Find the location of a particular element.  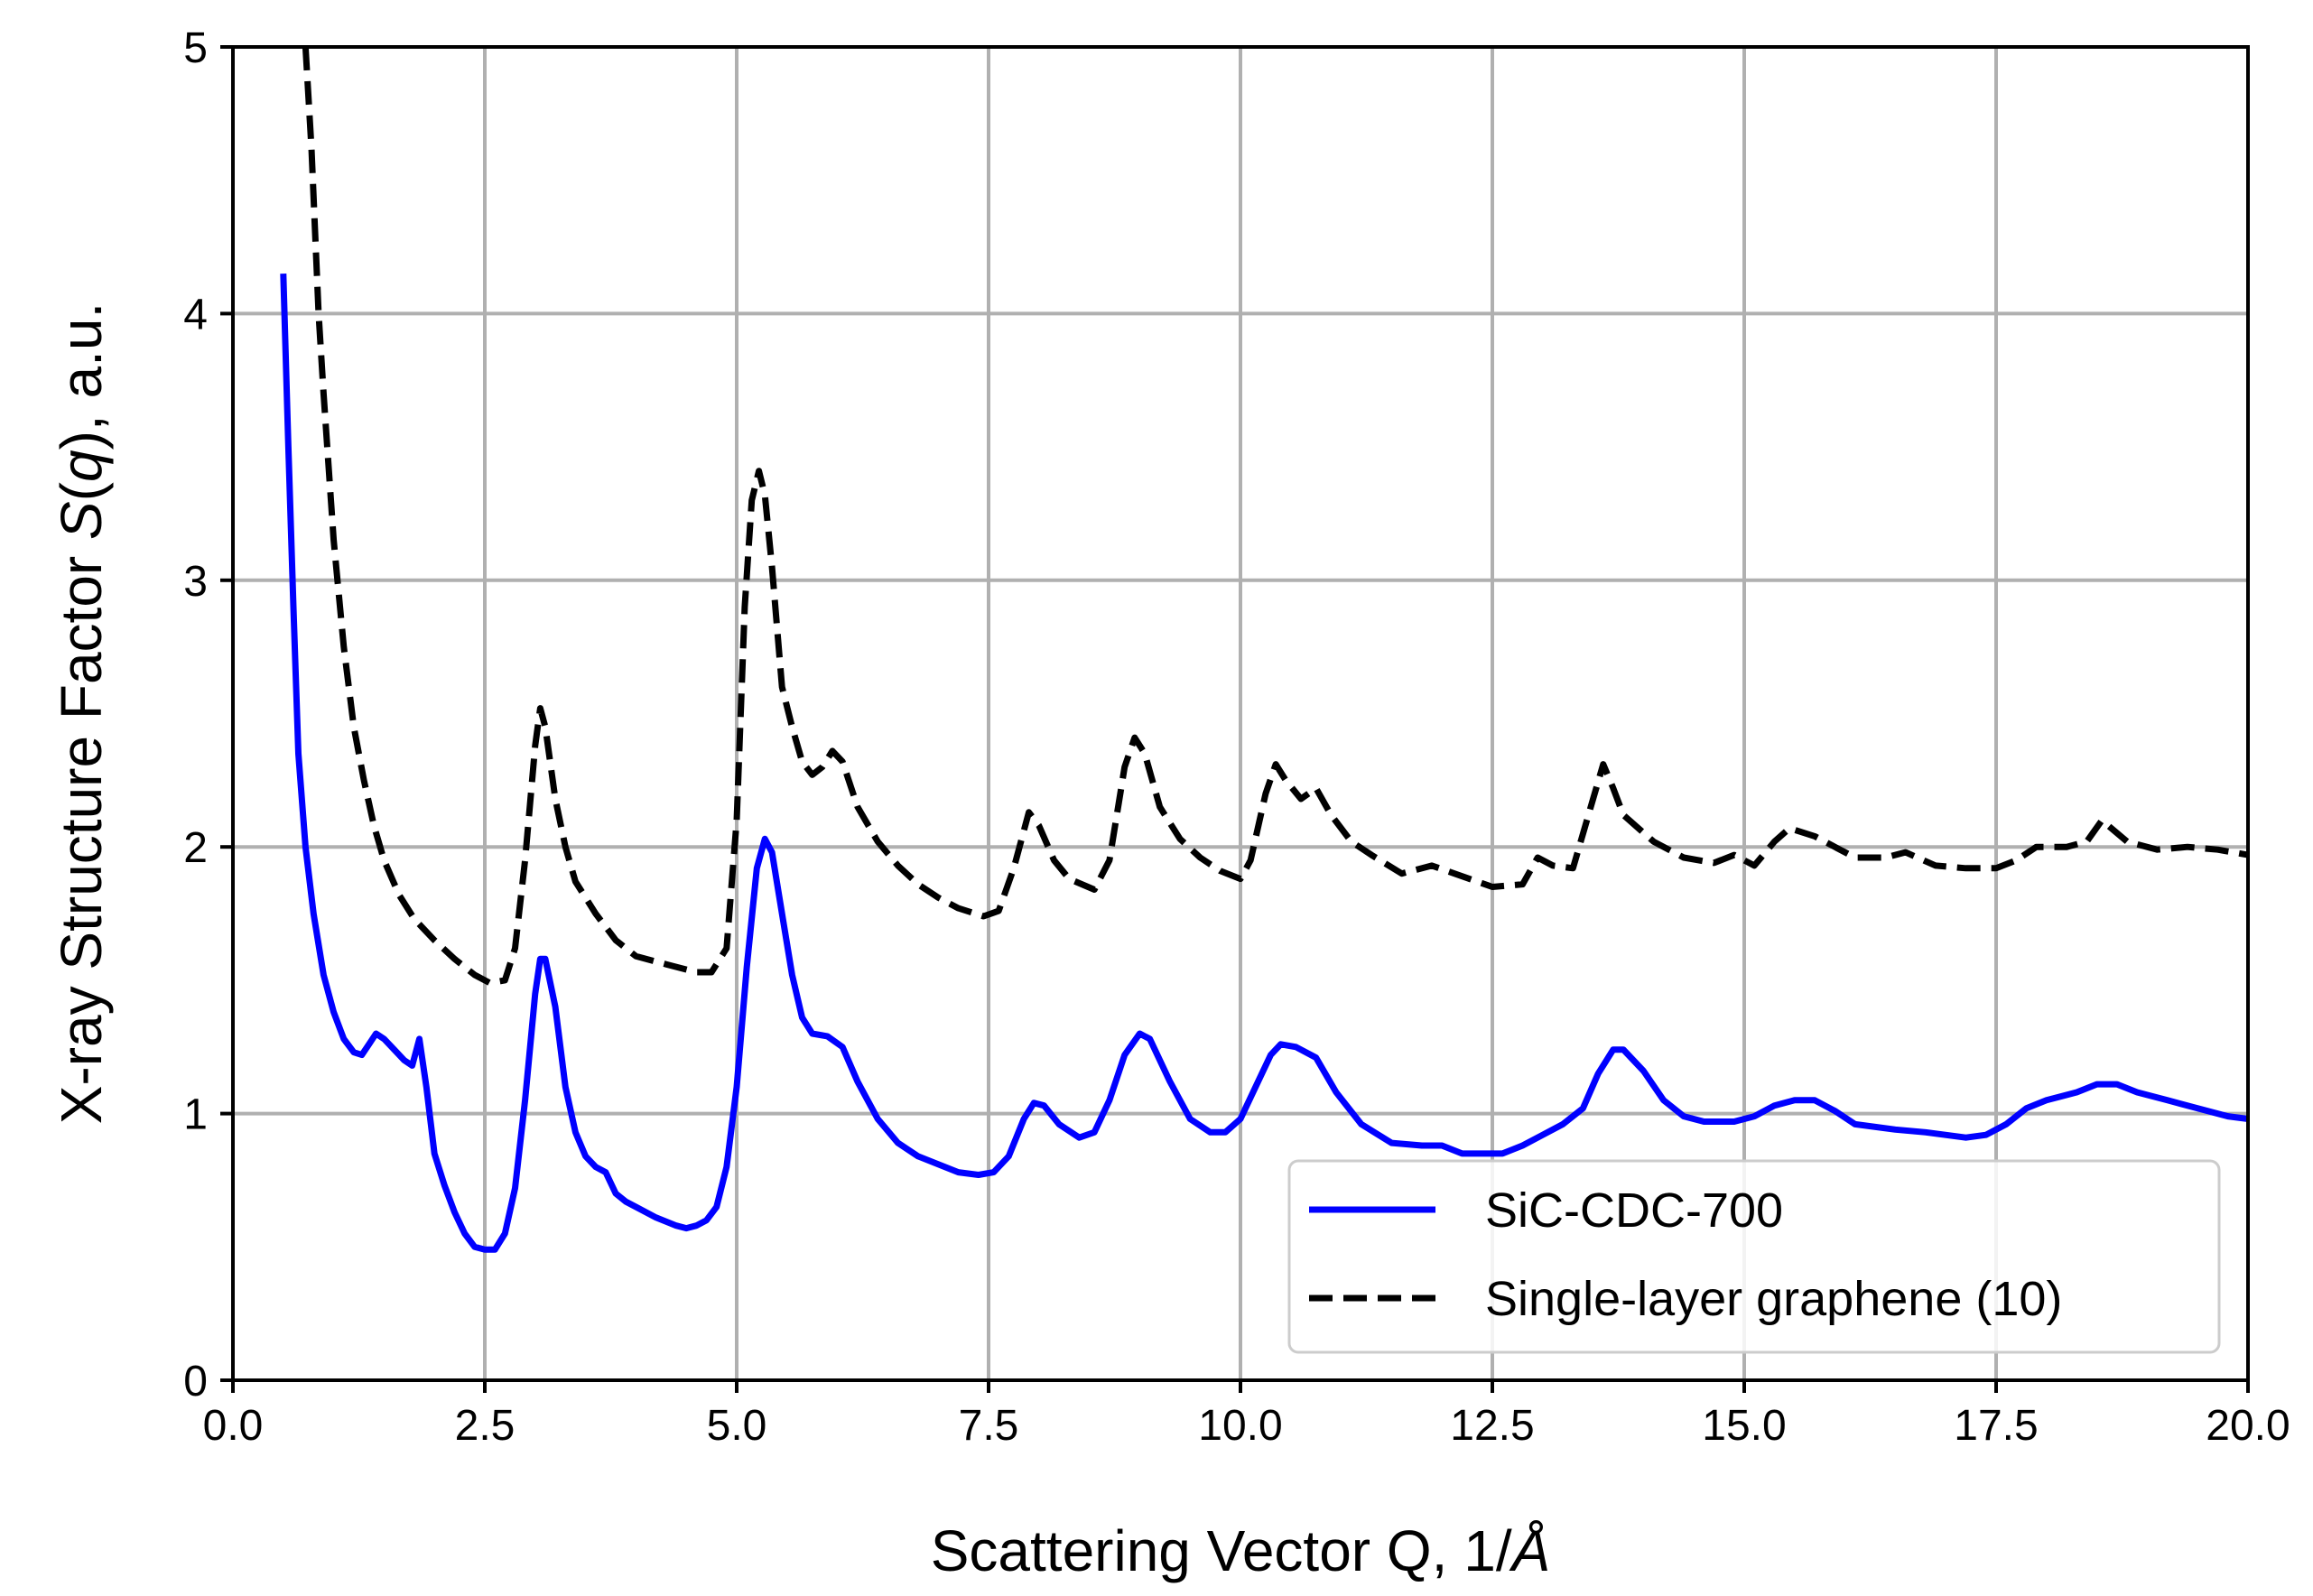

legend-label-sic-cdc-700: SiC-CDC-700 is located at coordinates (1634, 1210).